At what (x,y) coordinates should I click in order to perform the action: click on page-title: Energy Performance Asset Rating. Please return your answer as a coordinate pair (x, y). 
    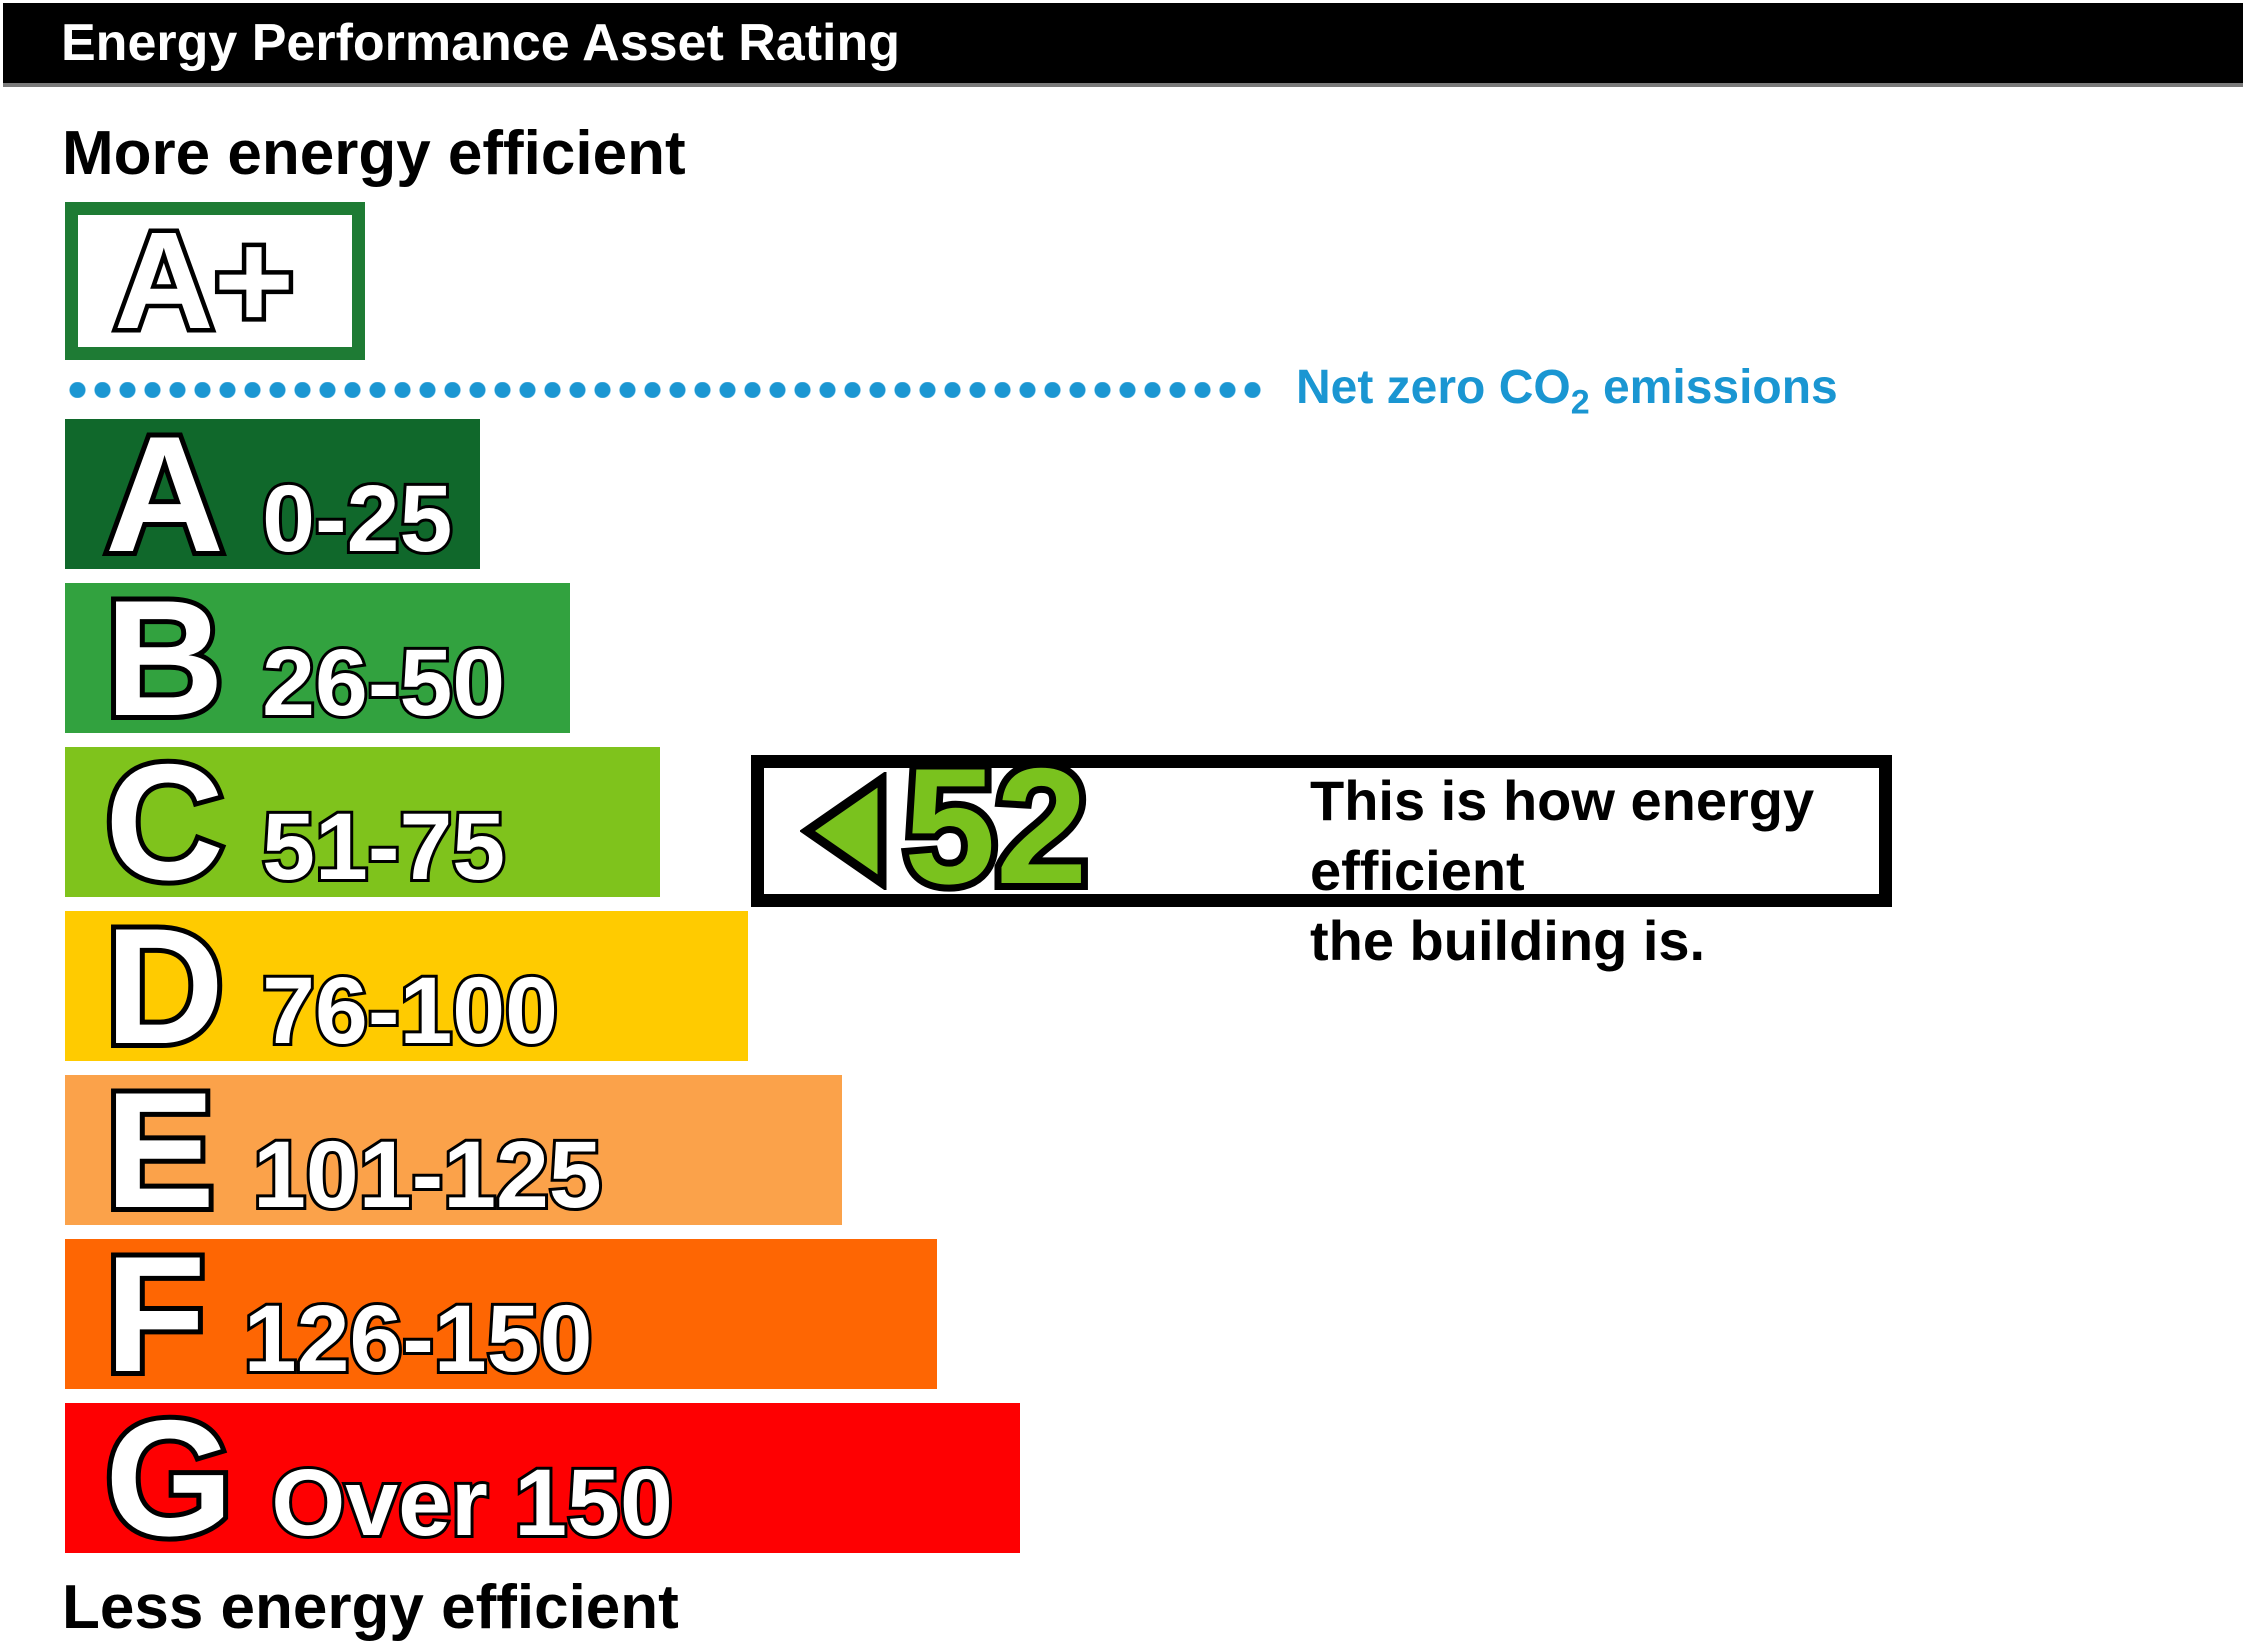
    Looking at the image, I should click on (481, 43).